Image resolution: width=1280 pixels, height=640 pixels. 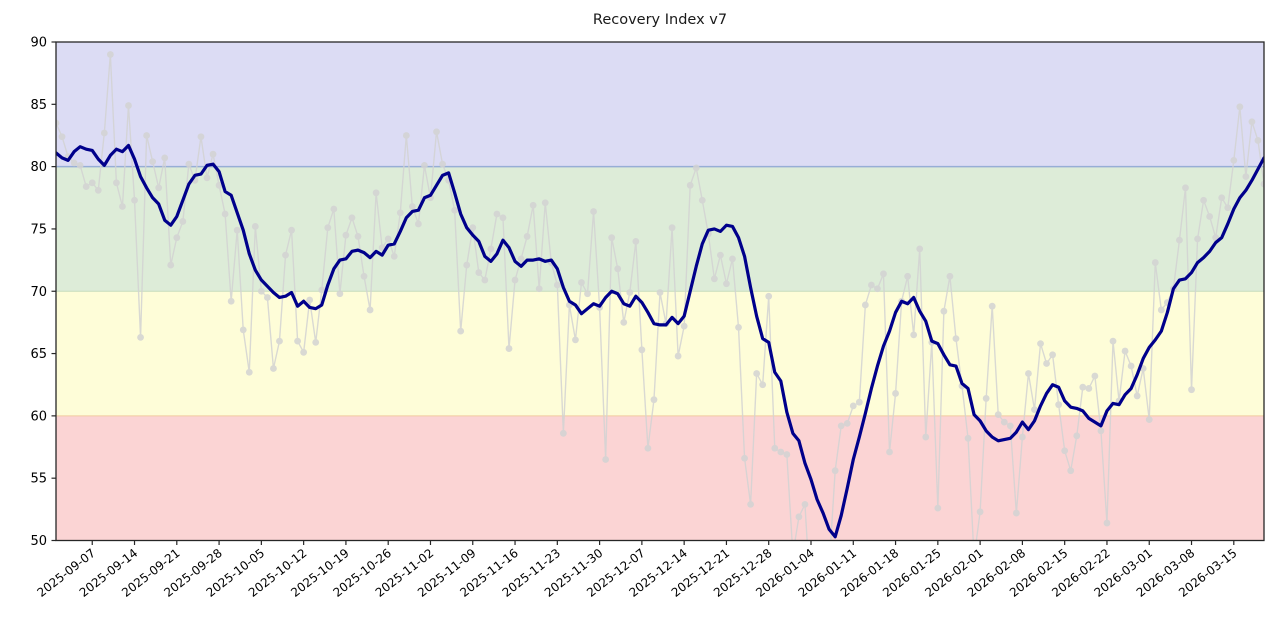 What do you see at coordinates (38, 416) in the screenshot?
I see `y-tick-label: 60` at bounding box center [38, 416].